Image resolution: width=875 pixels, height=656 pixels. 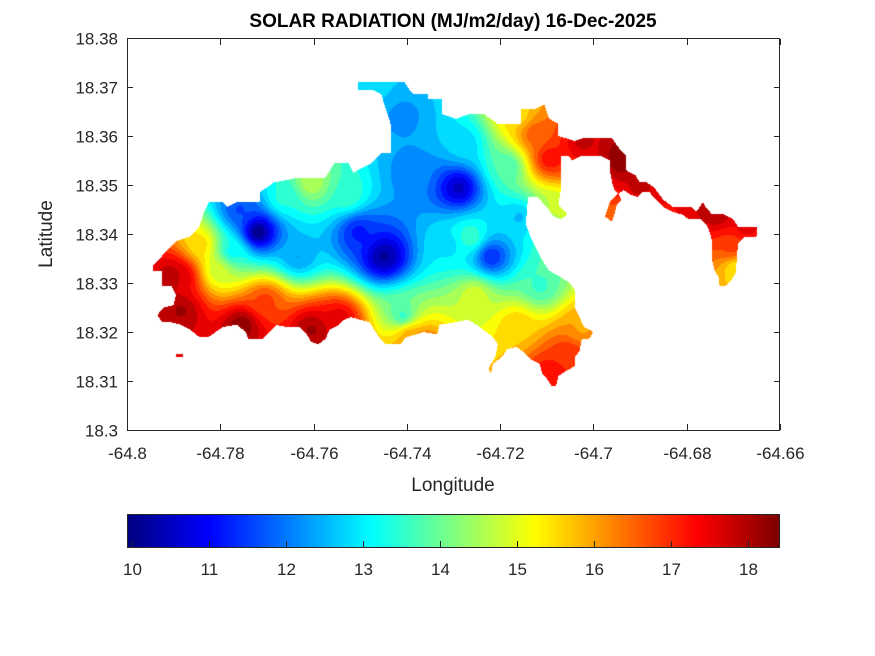 What do you see at coordinates (452, 485) in the screenshot?
I see `x-axis-label: Longitude` at bounding box center [452, 485].